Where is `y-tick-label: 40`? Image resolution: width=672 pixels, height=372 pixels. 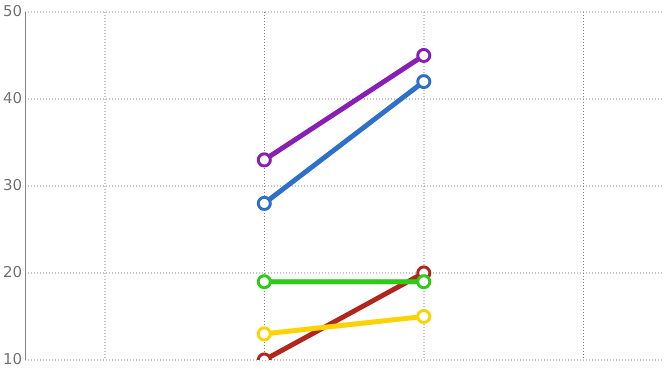
y-tick-label: 40 is located at coordinates (12, 97).